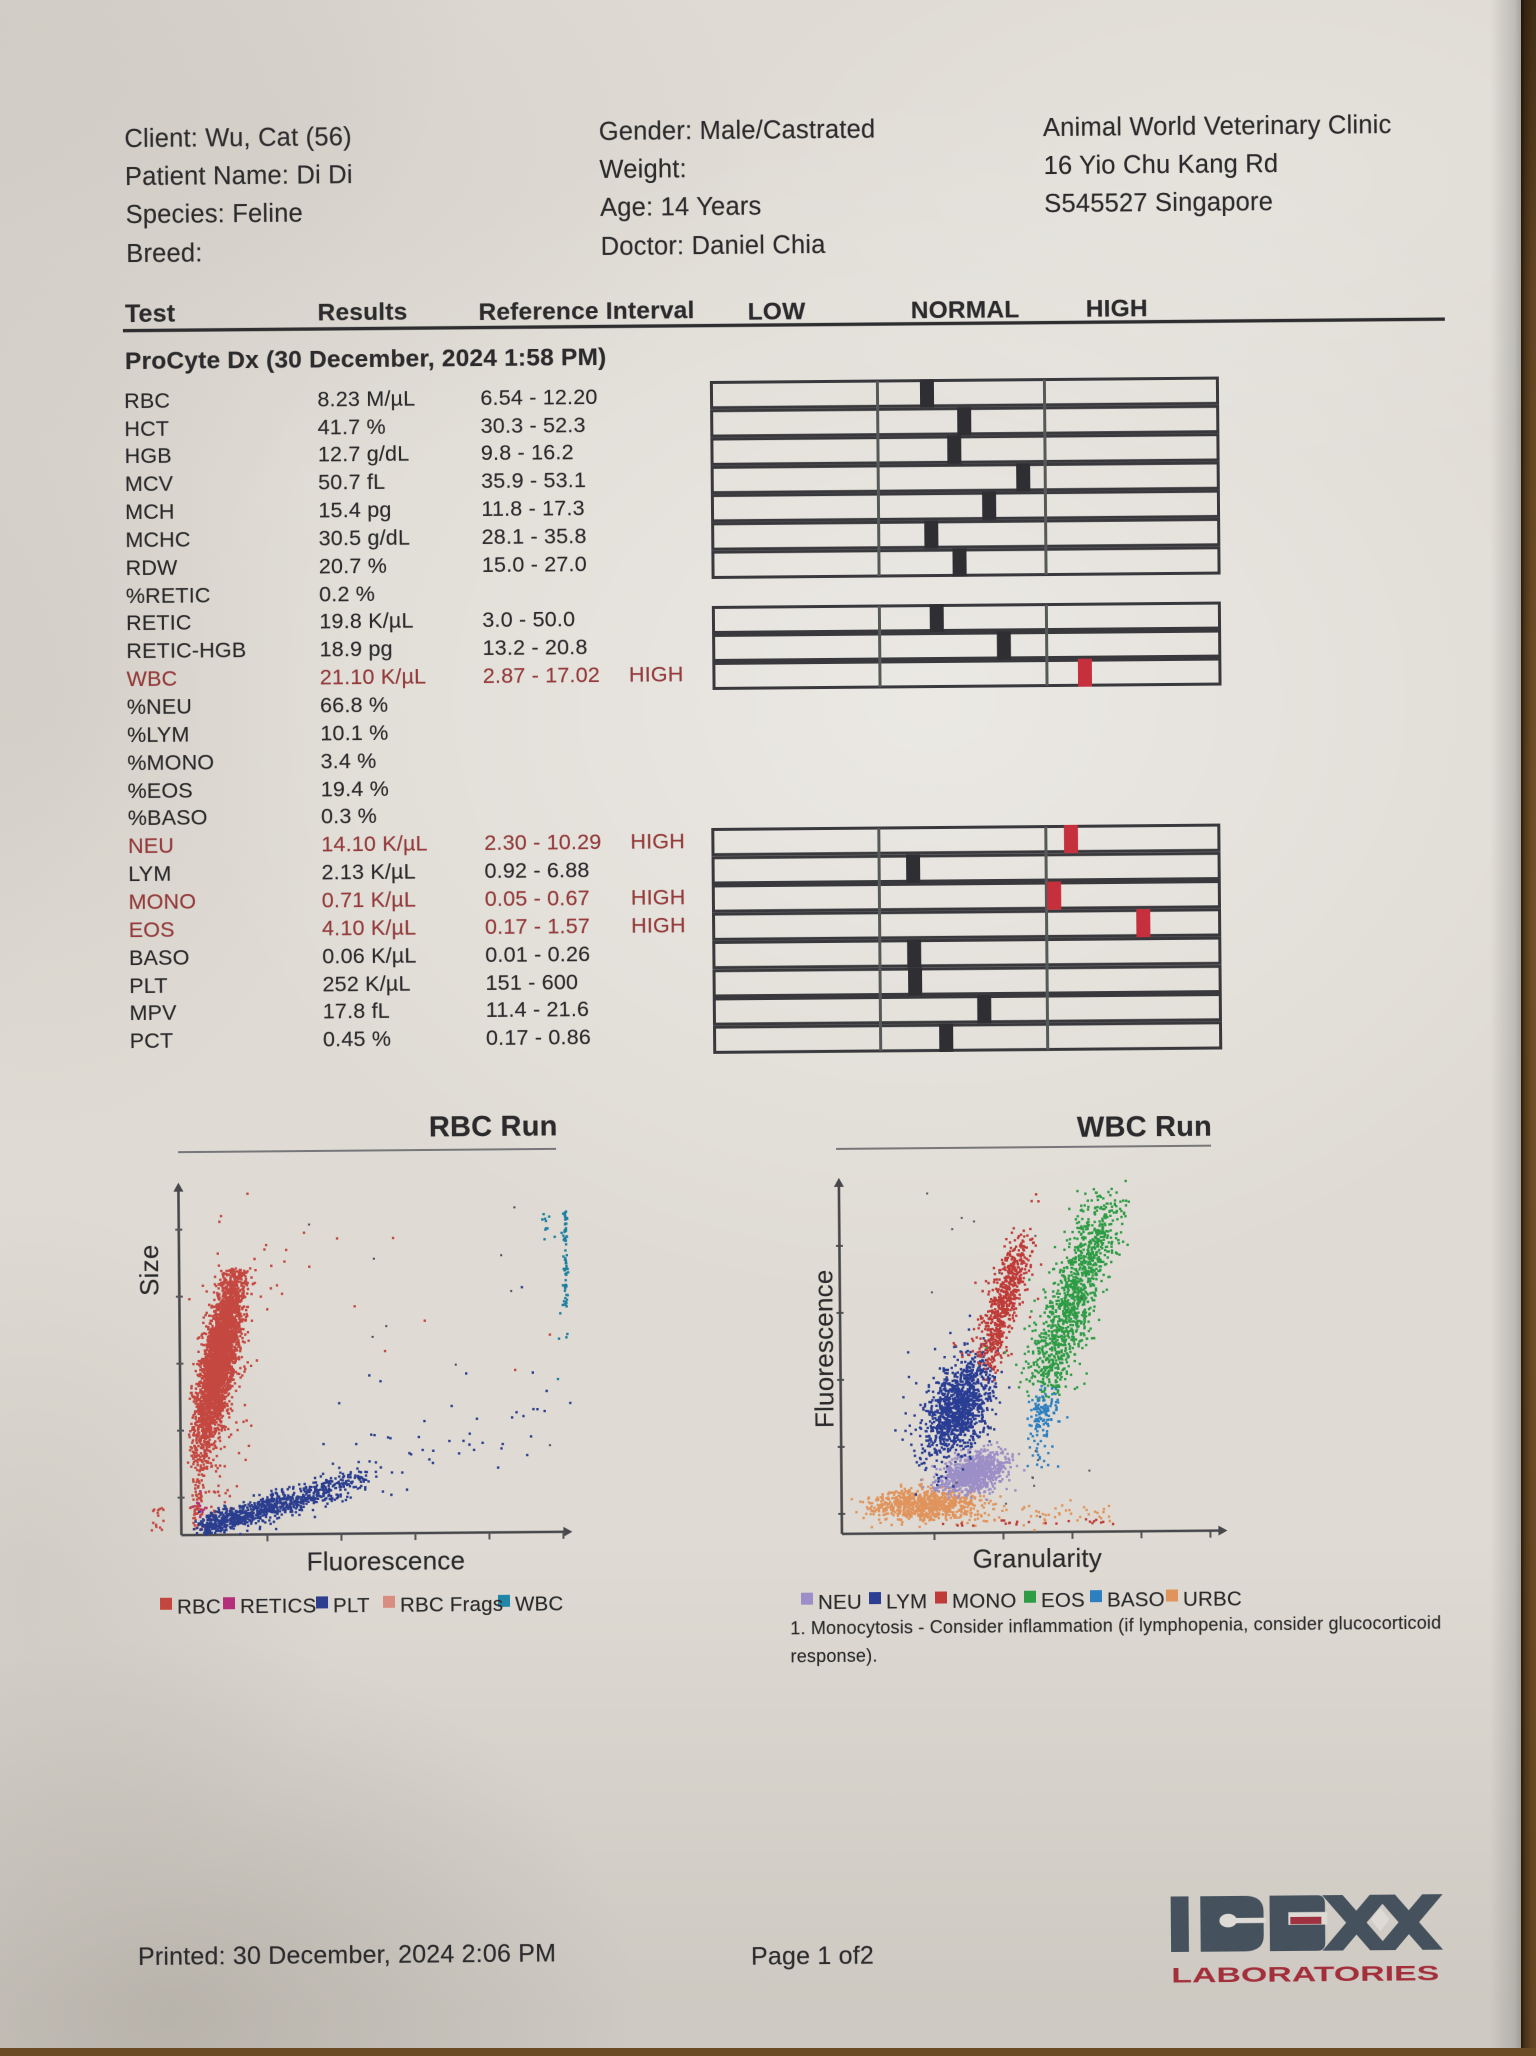 The height and width of the screenshot is (2056, 1536). What do you see at coordinates (1305, 1974) in the screenshot?
I see `svg-text: LABORATORIES` at bounding box center [1305, 1974].